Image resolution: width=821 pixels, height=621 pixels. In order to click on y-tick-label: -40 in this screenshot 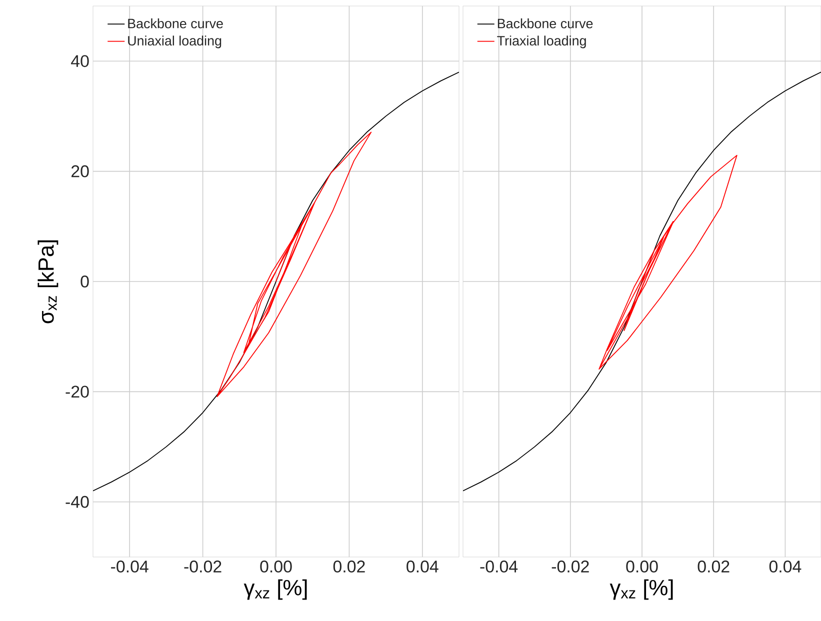, I will do `click(77, 502)`.